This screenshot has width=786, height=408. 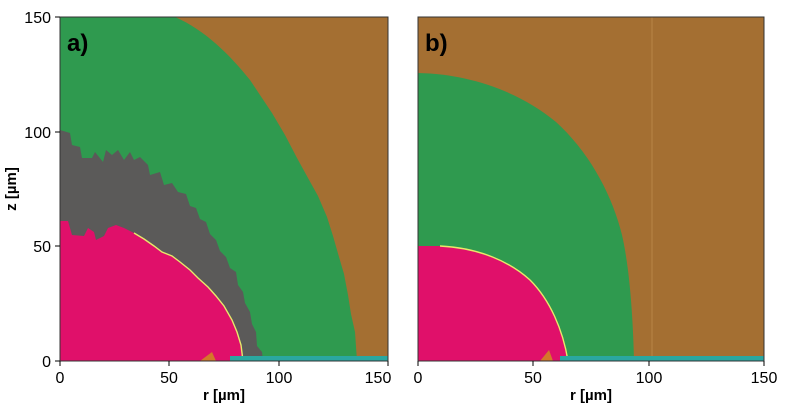 I want to click on panel-a-pink-region, so click(x=151, y=291).